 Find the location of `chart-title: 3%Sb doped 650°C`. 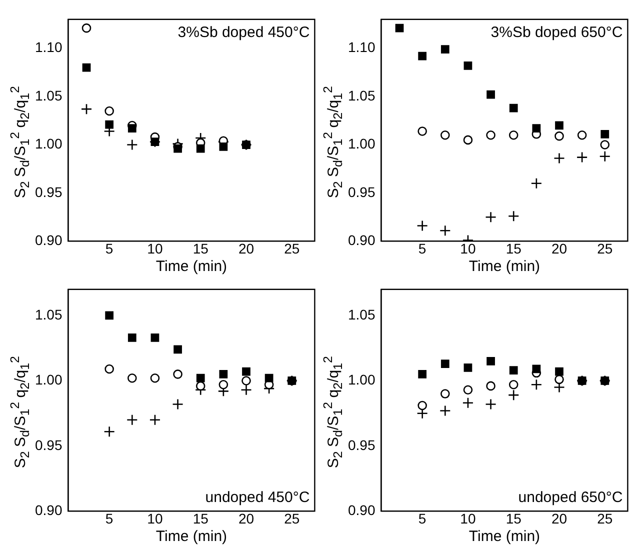

chart-title: 3%Sb doped 650°C is located at coordinates (556, 33).